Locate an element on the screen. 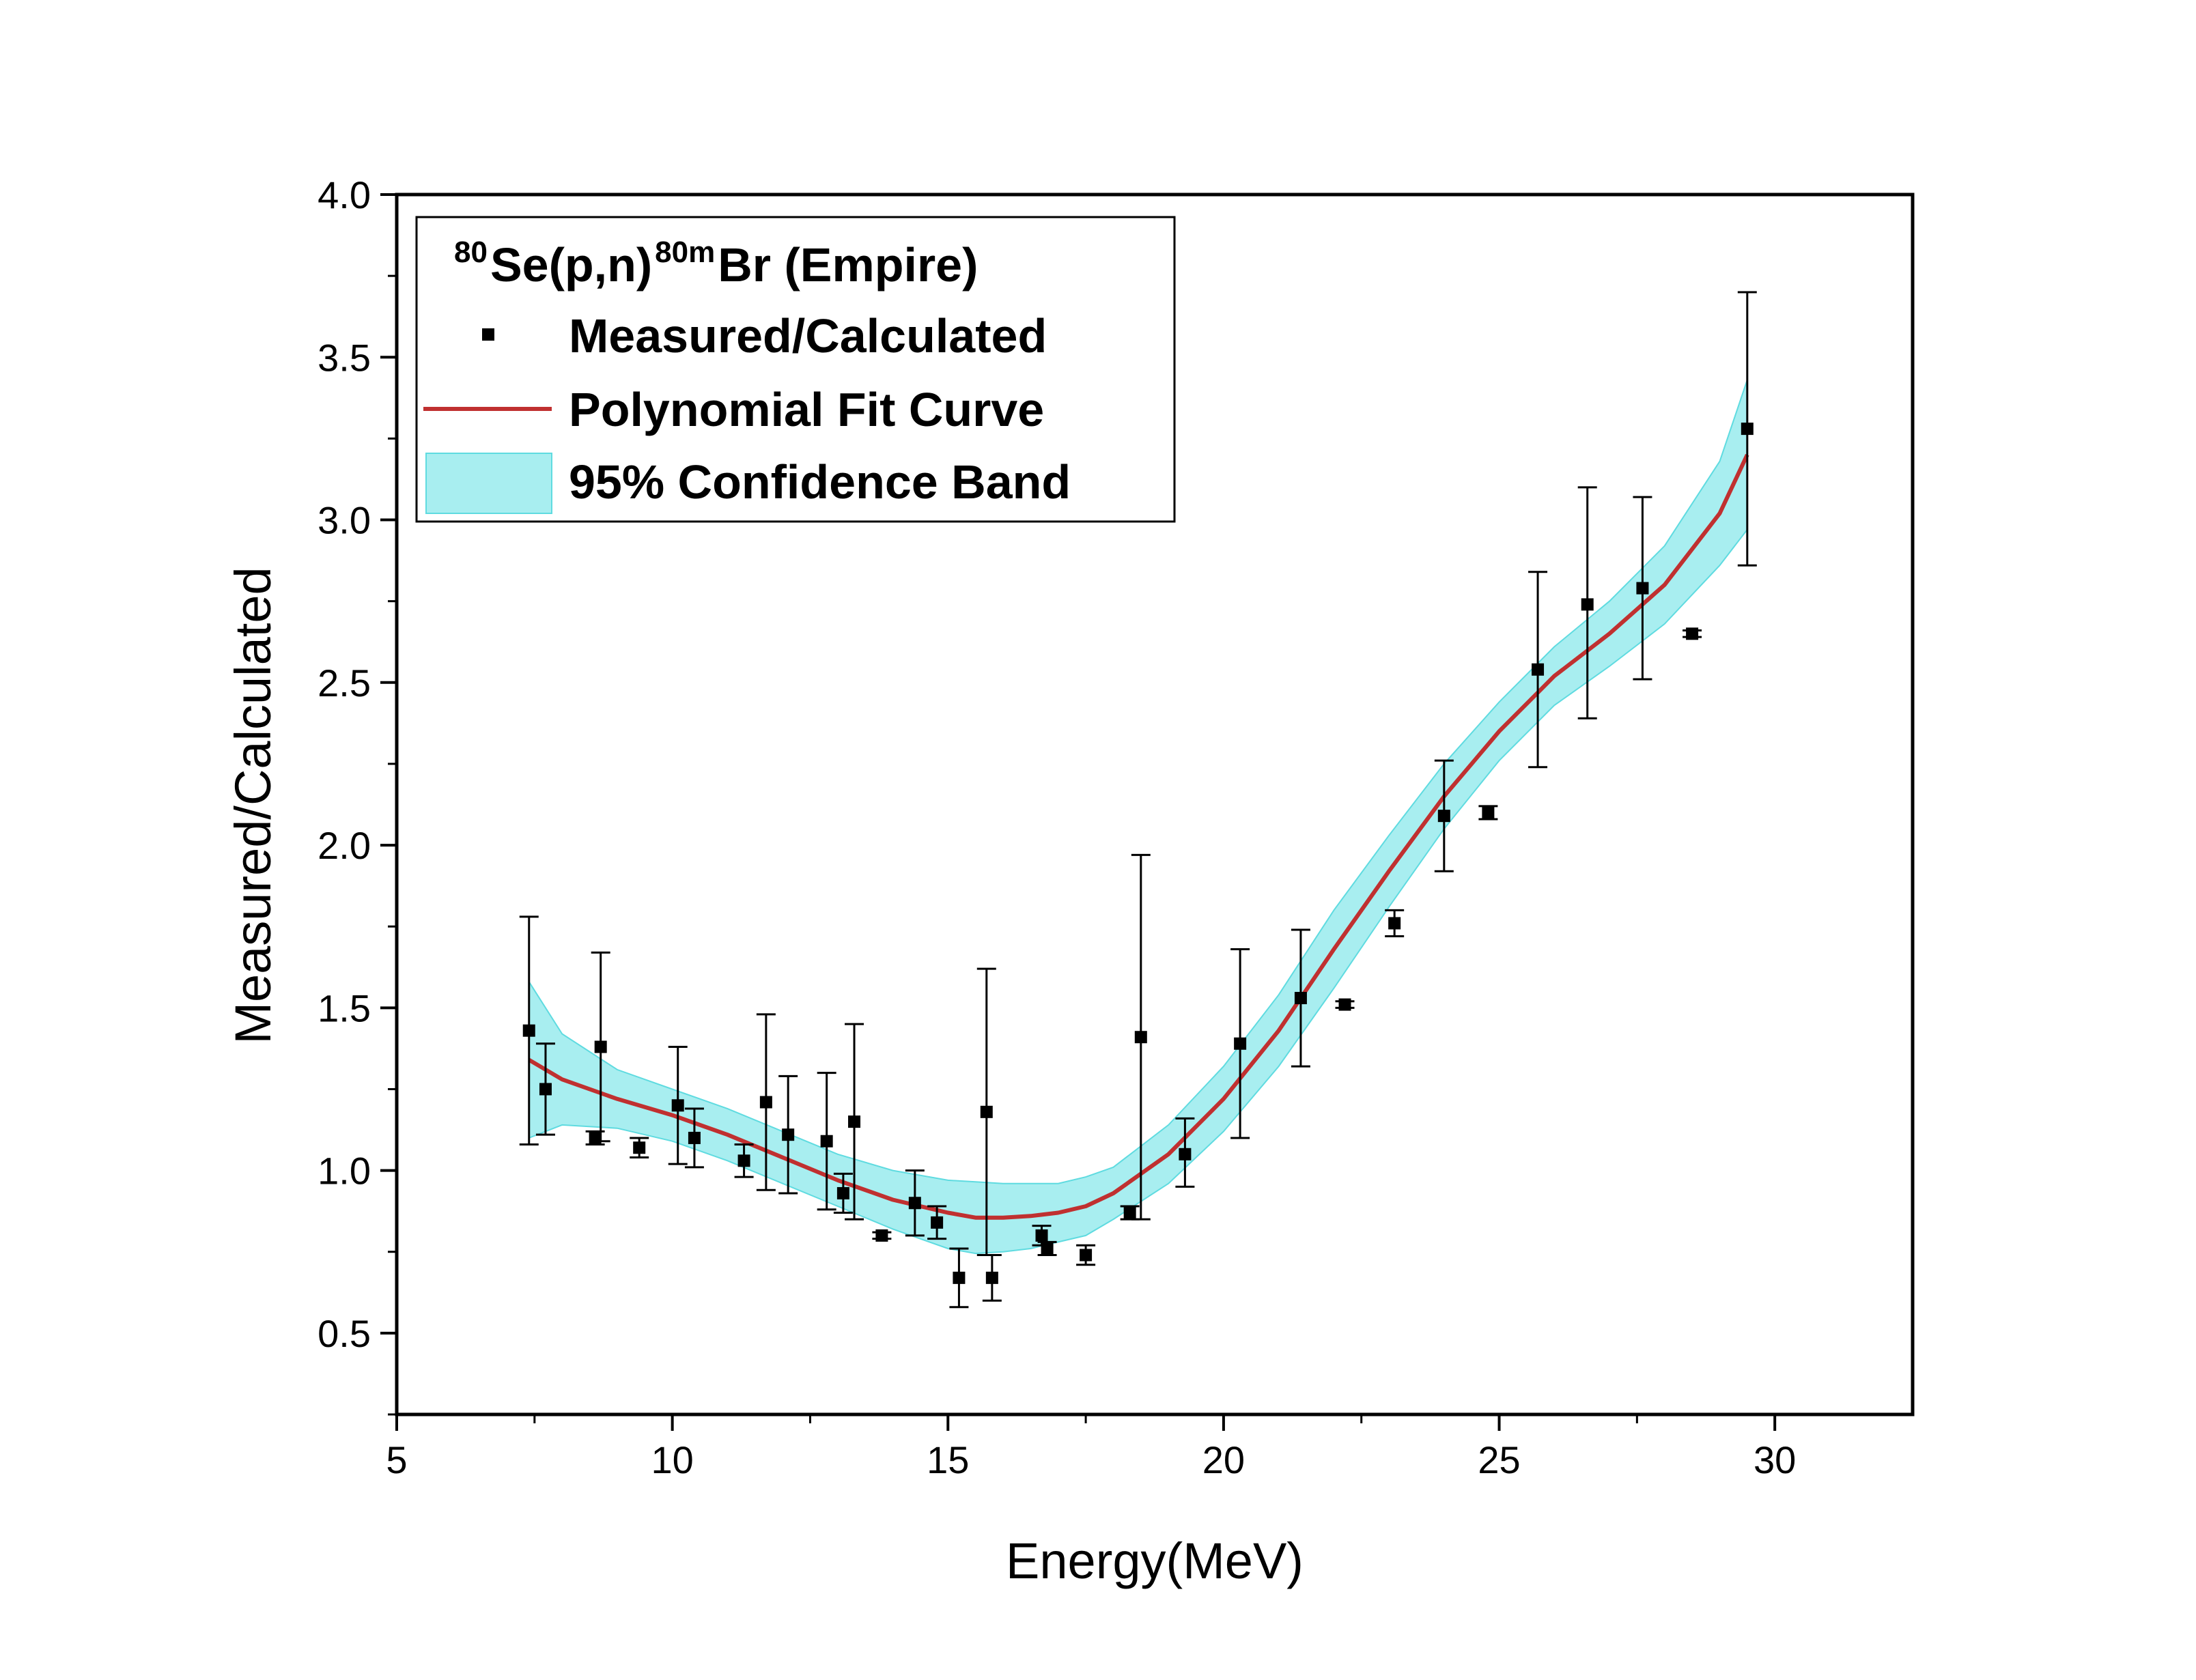  x-tick-label: 10 is located at coordinates (672, 1459).